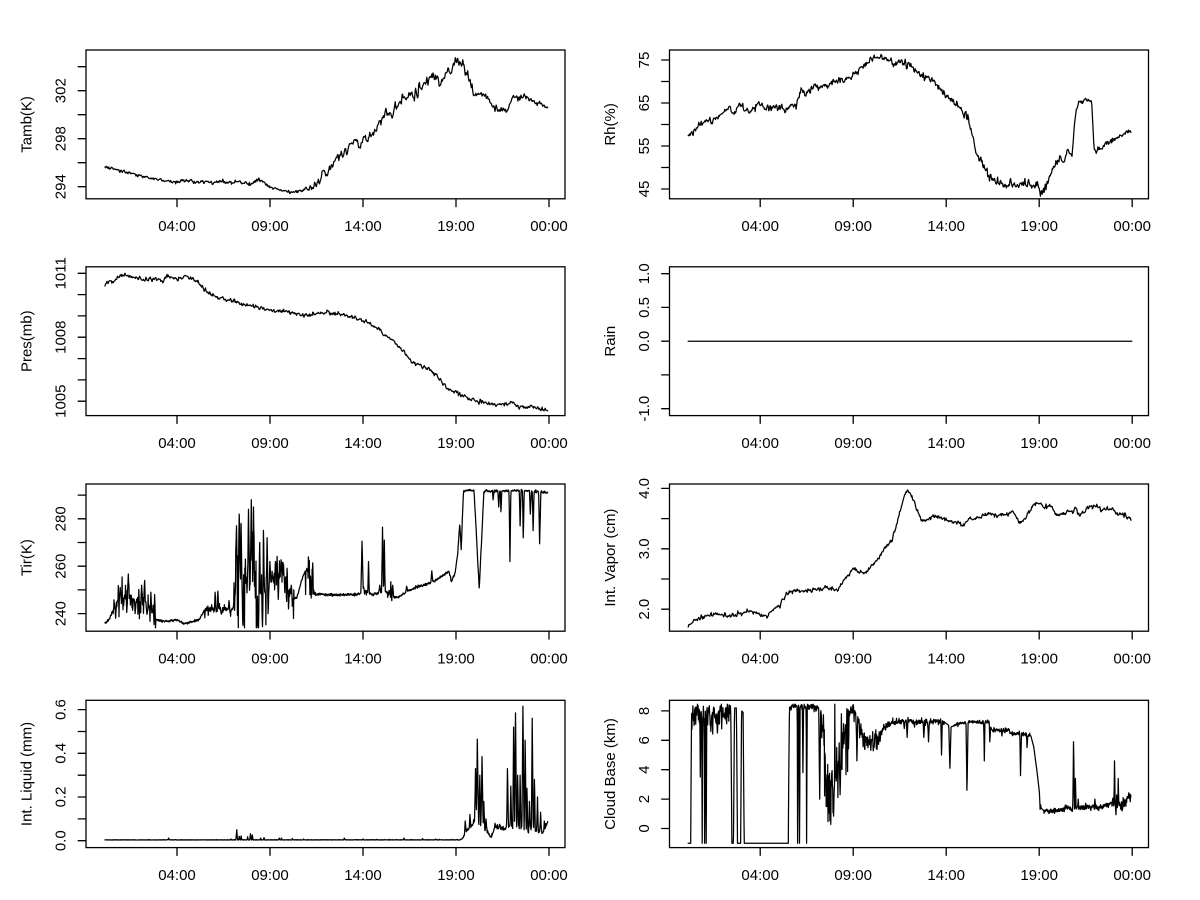 The width and height of the screenshot is (1200, 900). Describe the element at coordinates (644, 60) in the screenshot. I see `svg-text: 75` at that location.